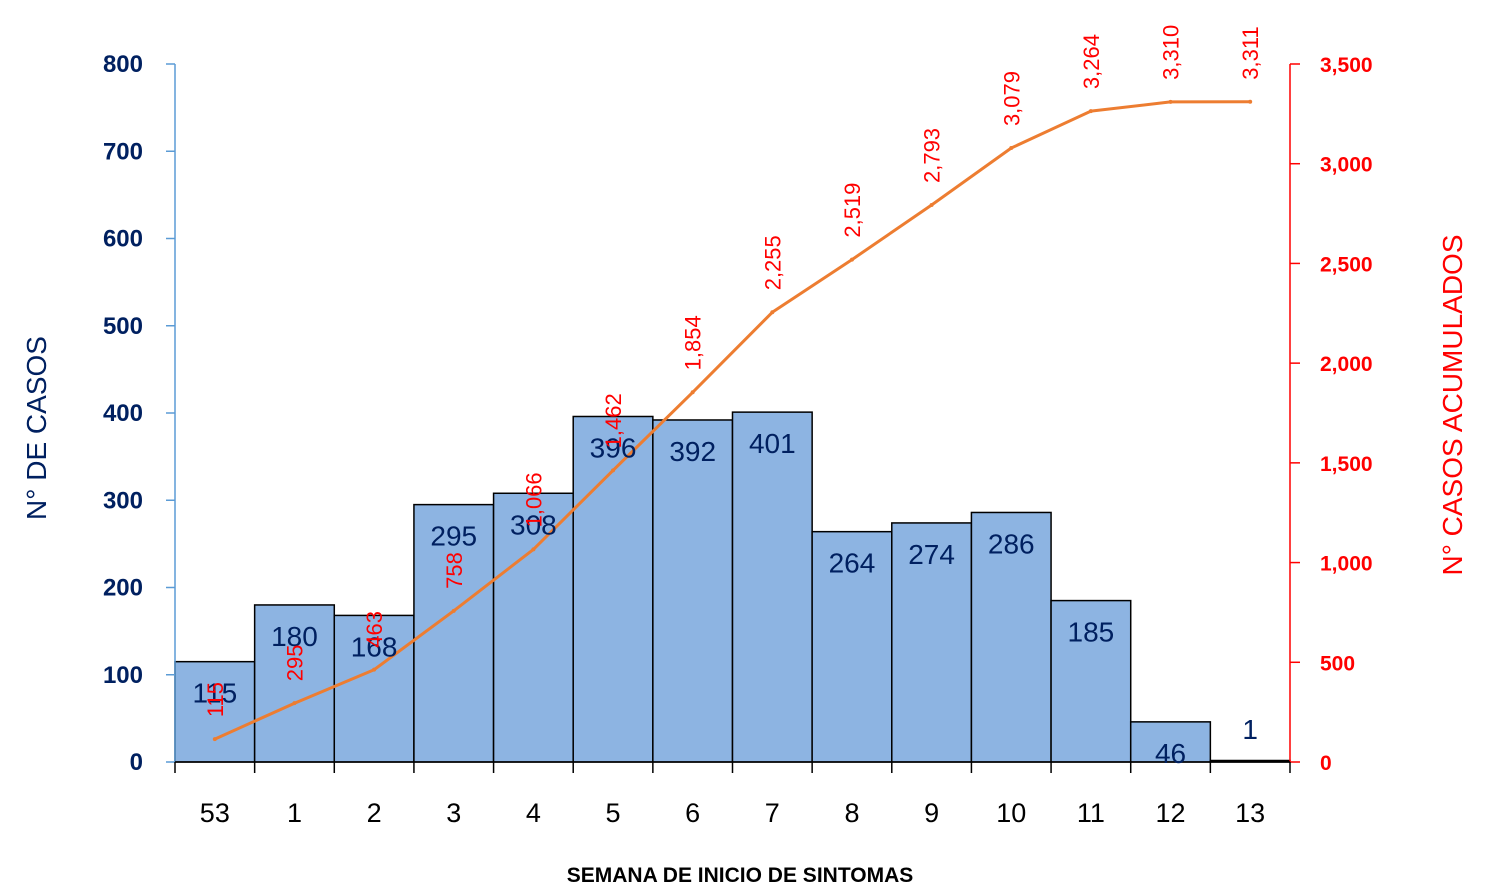  Describe the element at coordinates (123, 326) in the screenshot. I see `left-tick-label: 500` at that location.